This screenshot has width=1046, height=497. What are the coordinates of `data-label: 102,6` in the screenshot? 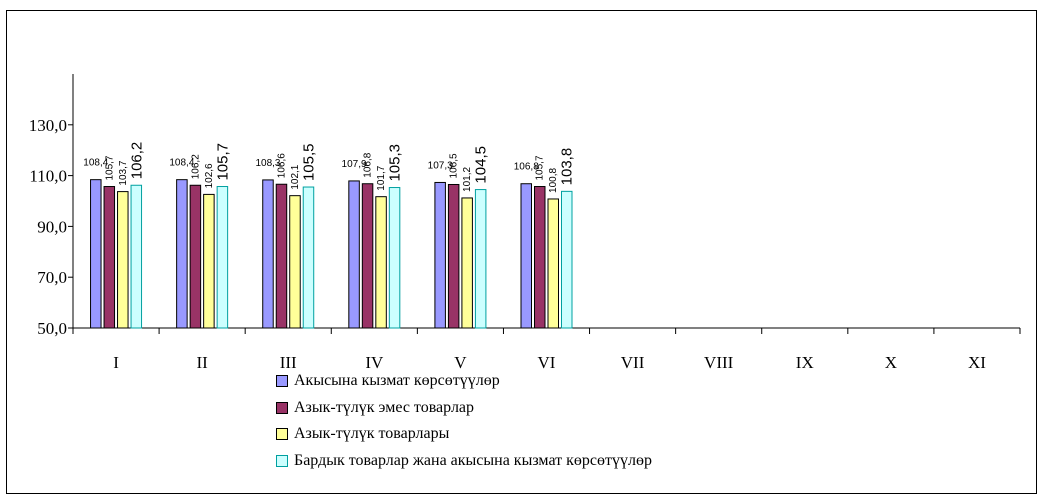 It's located at (209, 175).